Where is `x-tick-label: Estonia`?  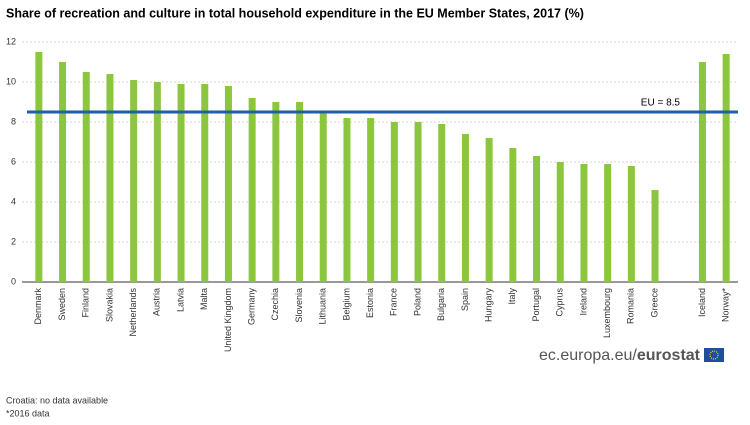
x-tick-label: Estonia is located at coordinates (370, 303).